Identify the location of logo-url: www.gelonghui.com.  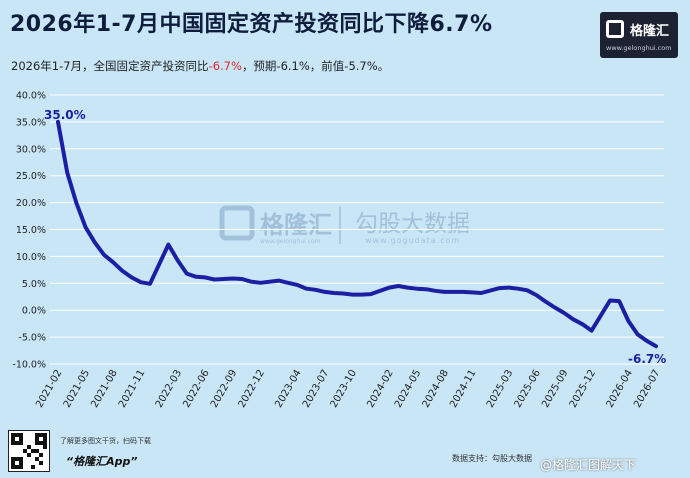
(639, 48).